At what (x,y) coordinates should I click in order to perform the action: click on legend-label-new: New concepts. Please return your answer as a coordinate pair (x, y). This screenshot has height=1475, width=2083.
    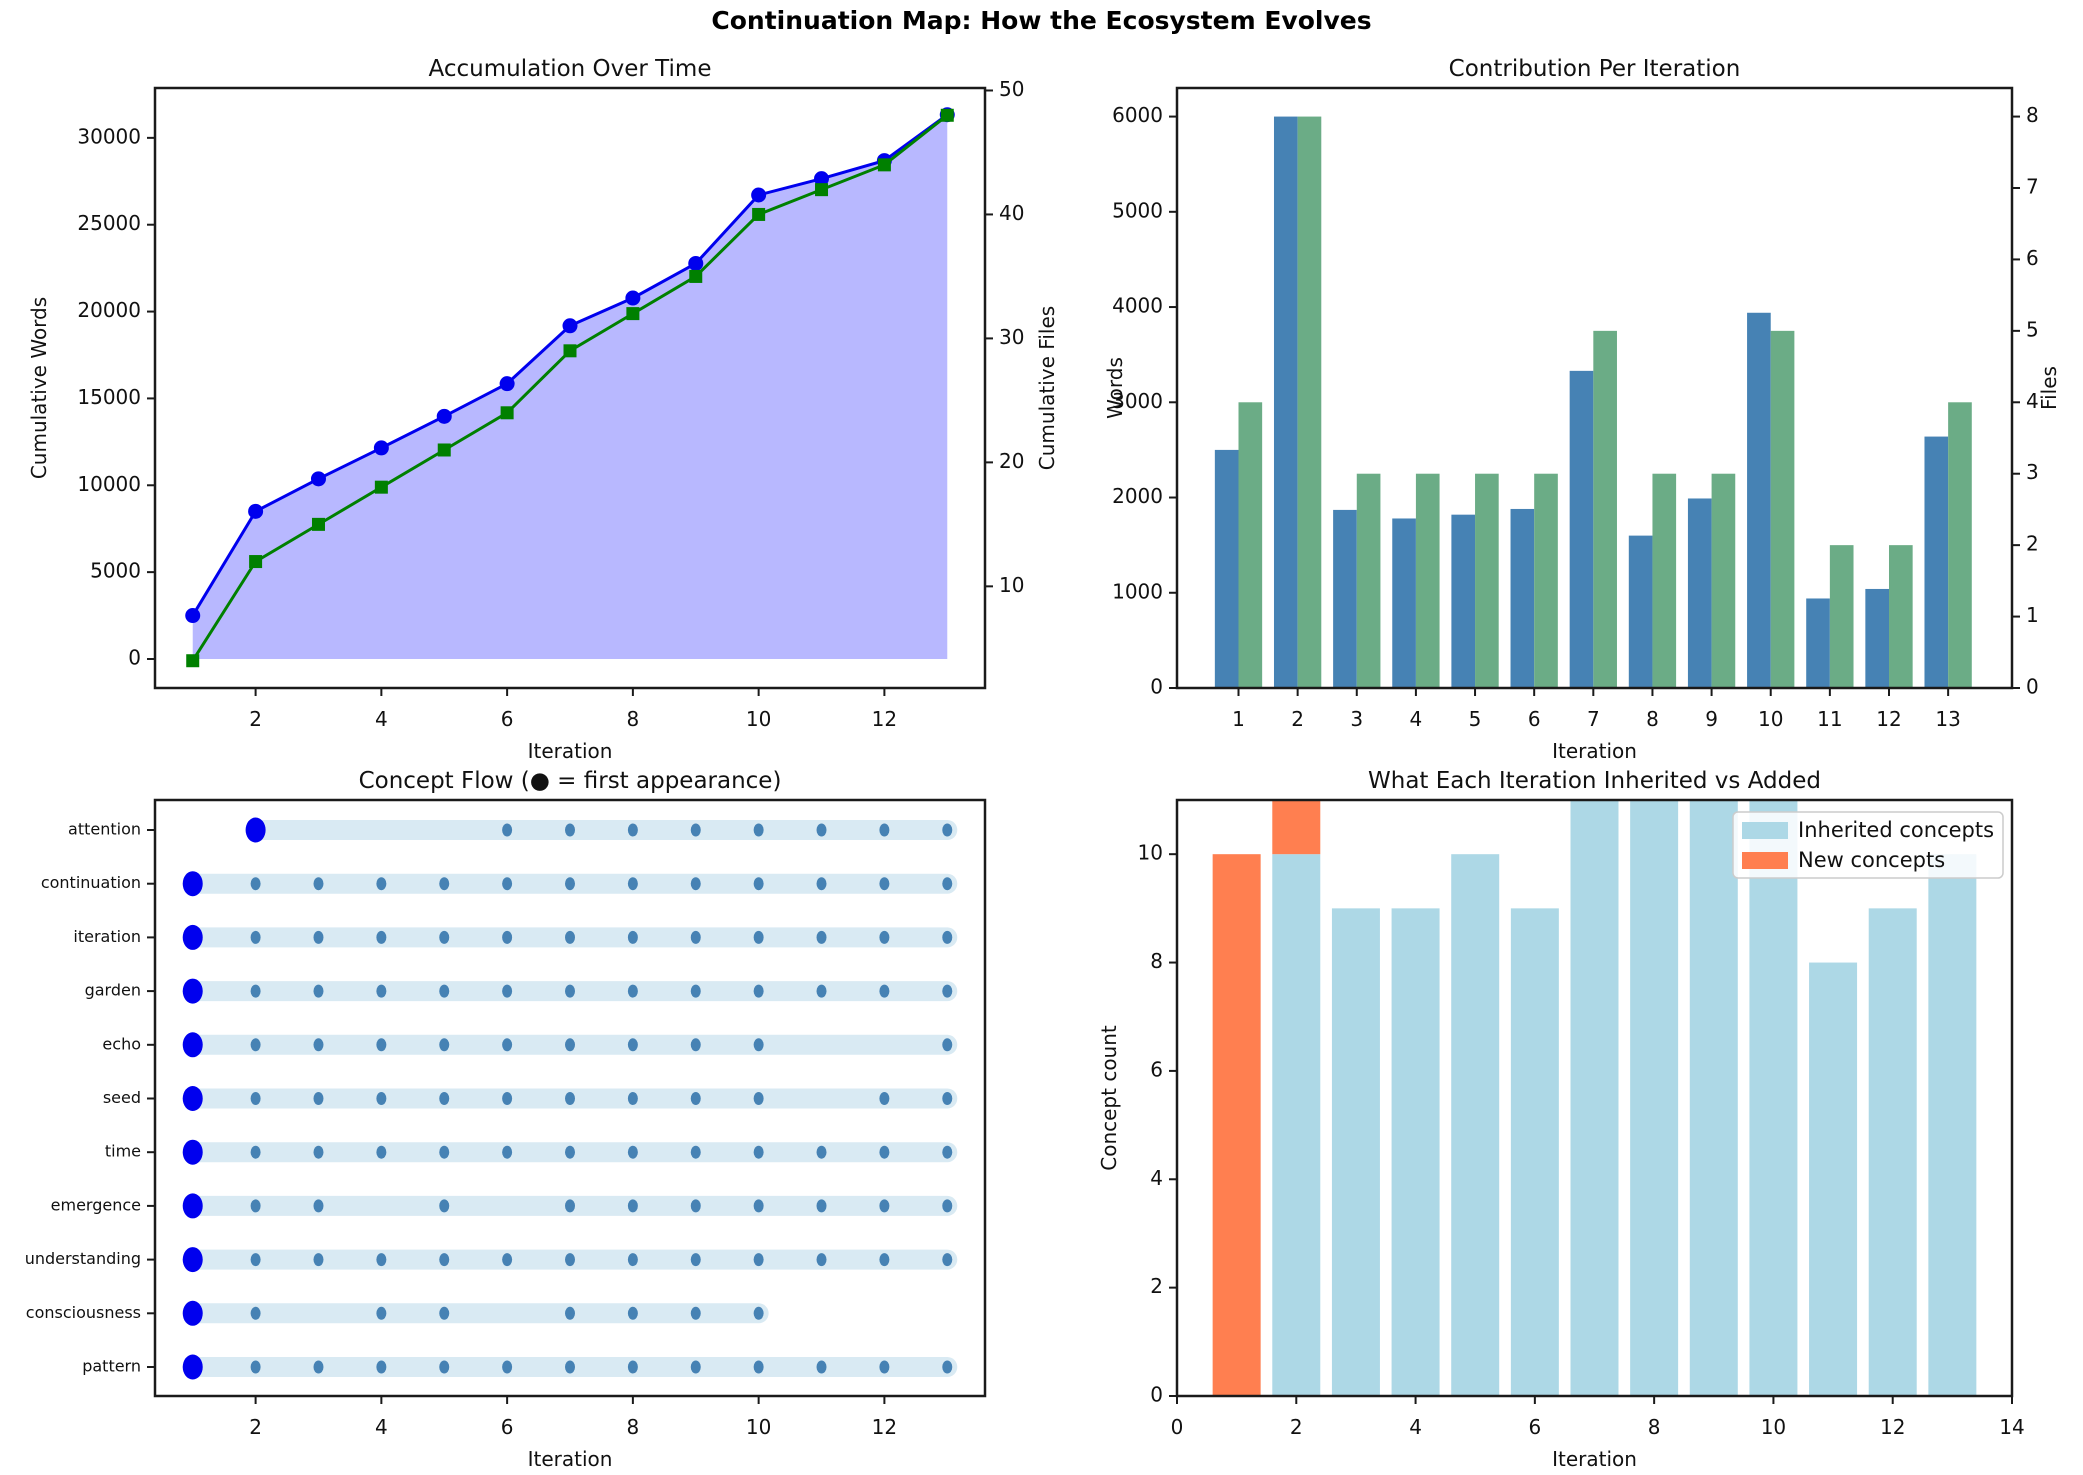
    Looking at the image, I should click on (1871, 860).